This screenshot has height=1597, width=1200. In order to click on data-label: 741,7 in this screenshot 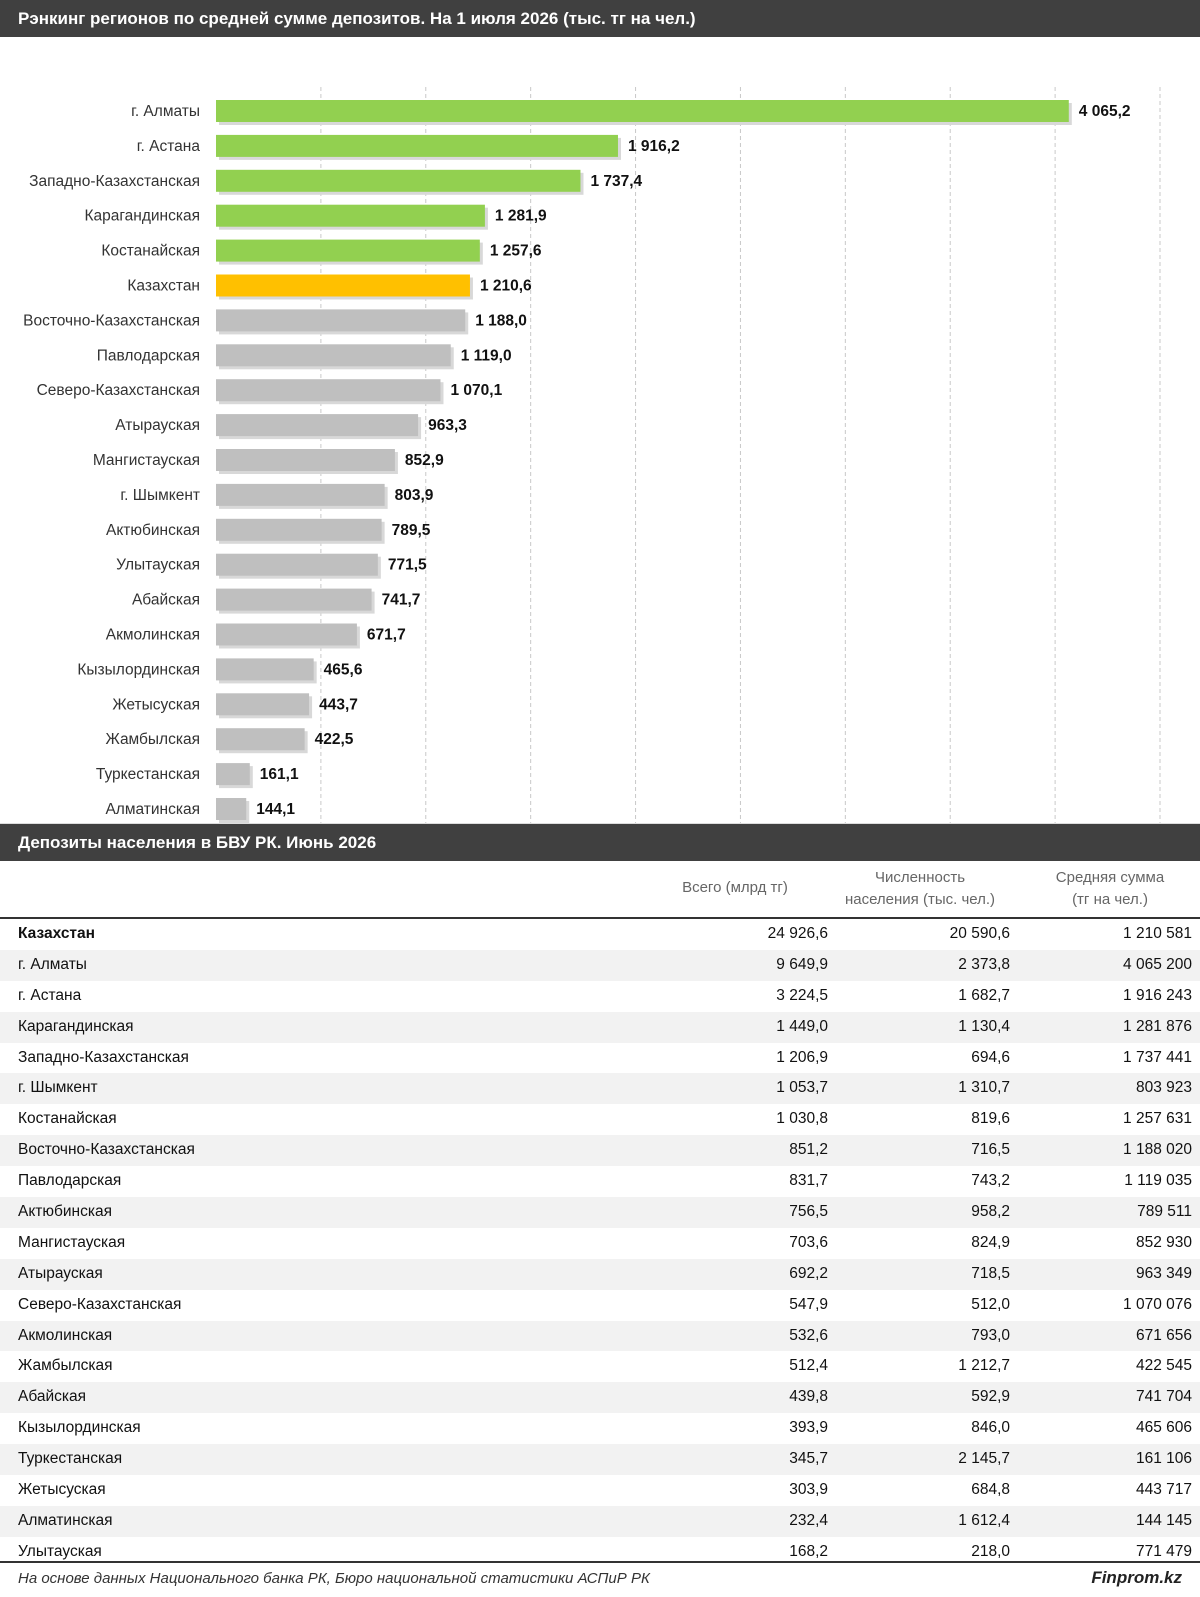, I will do `click(401, 600)`.